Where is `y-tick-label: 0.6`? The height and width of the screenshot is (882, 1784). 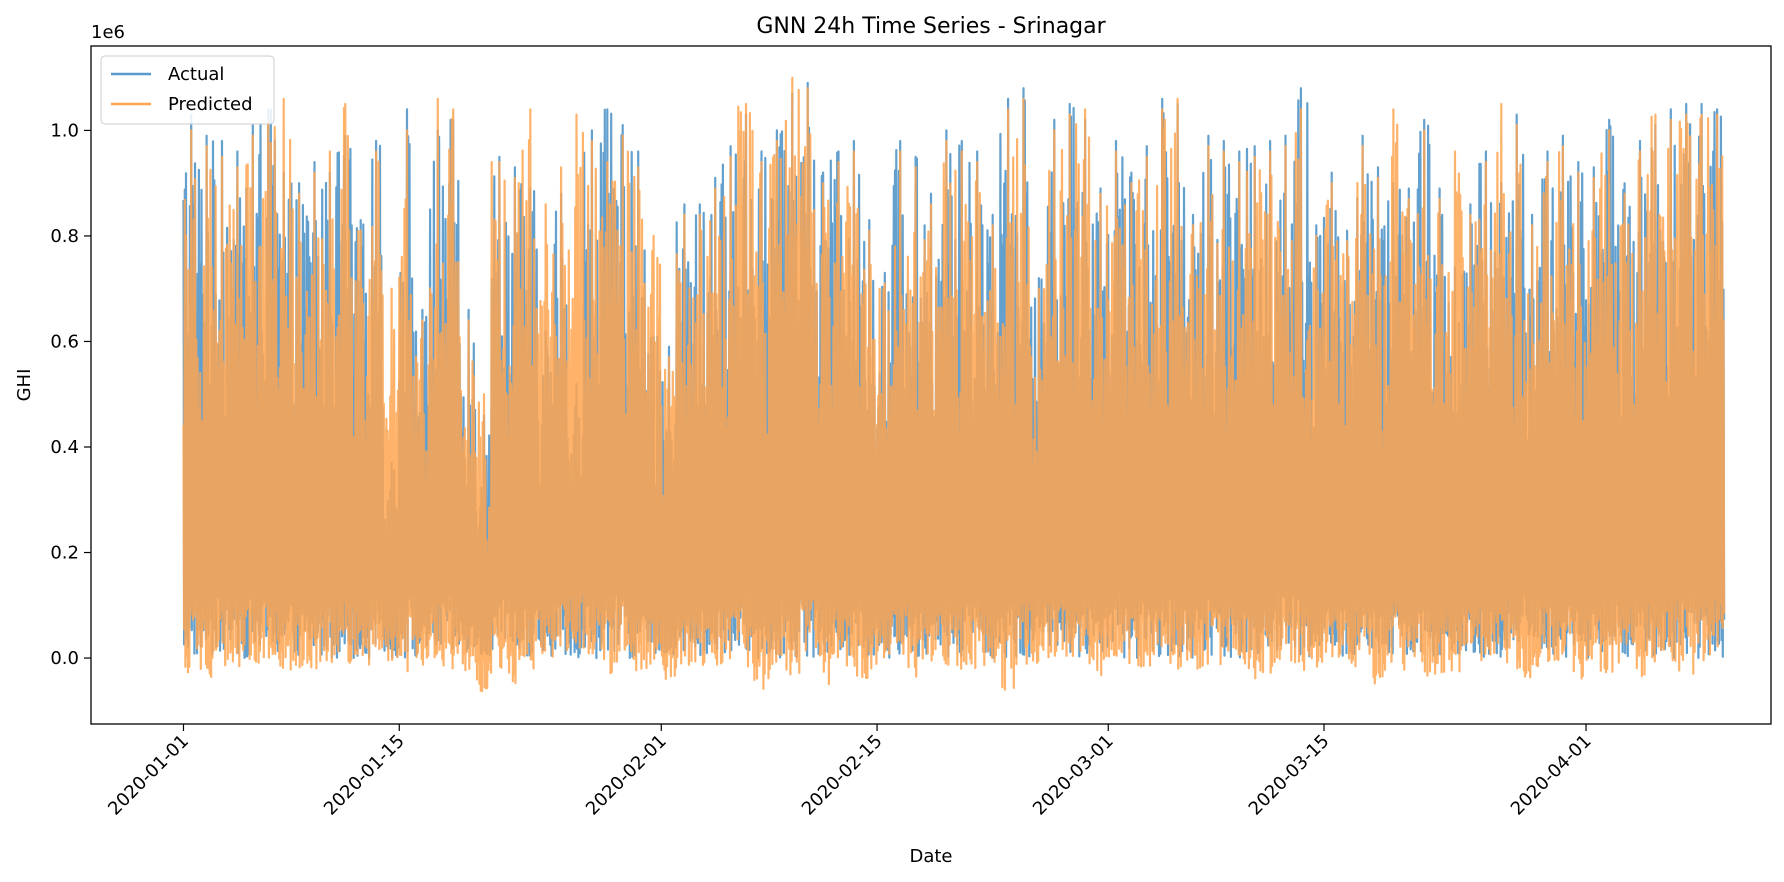 y-tick-label: 0.6 is located at coordinates (64, 341).